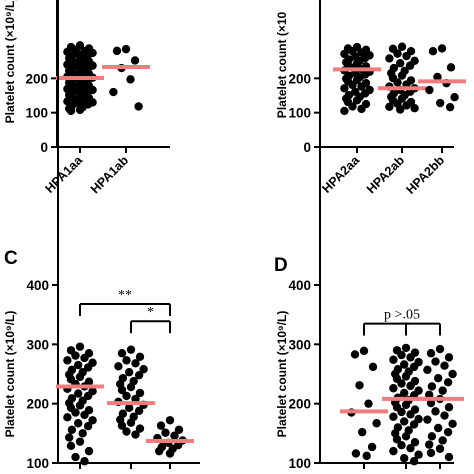 The height and width of the screenshot is (474, 474). Describe the element at coordinates (125, 295) in the screenshot. I see `significance-label: **` at that location.